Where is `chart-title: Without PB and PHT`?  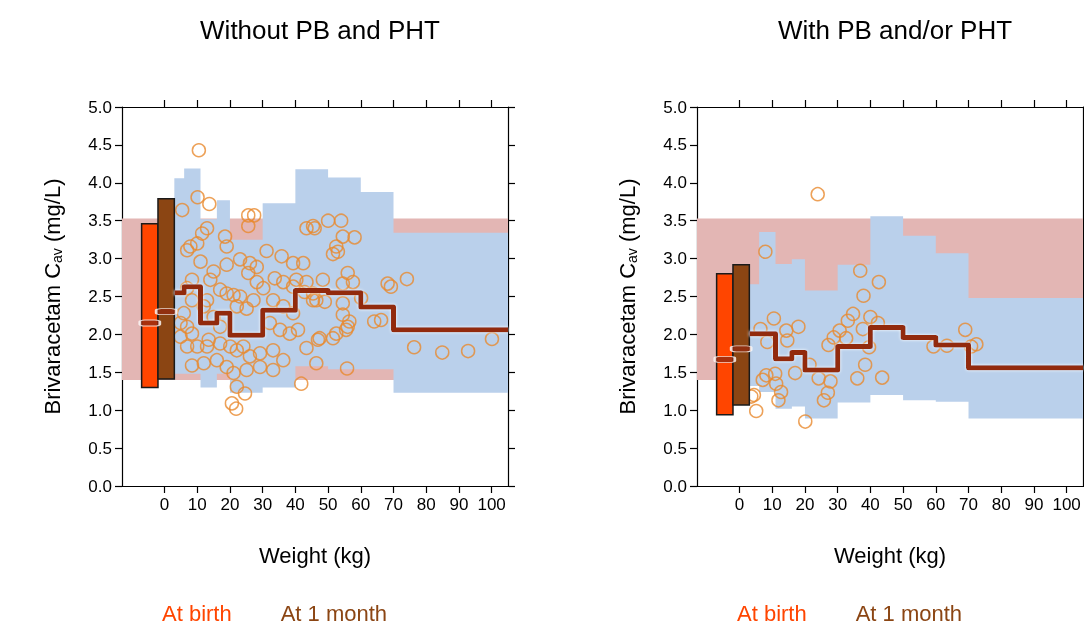 chart-title: Without PB and PHT is located at coordinates (320, 30).